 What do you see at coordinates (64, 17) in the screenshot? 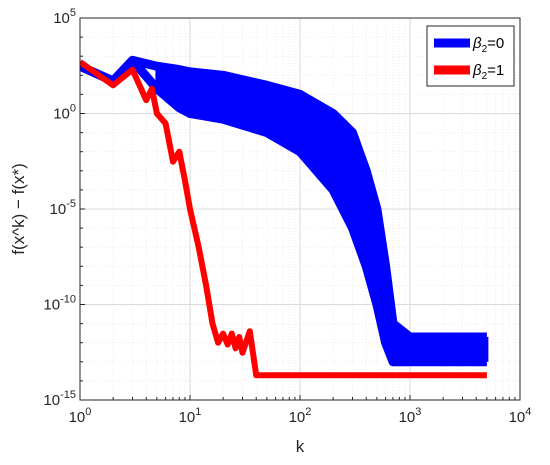
I see `y-tick-label: 10⁵` at bounding box center [64, 17].